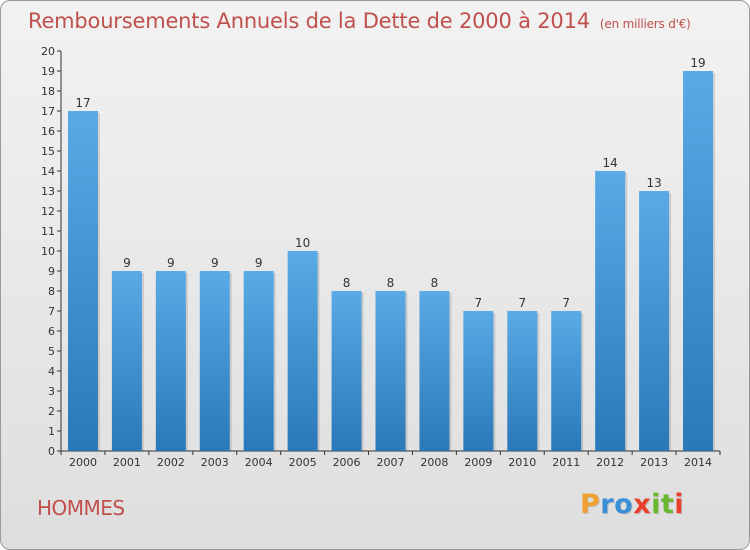  What do you see at coordinates (610, 163) in the screenshot?
I see `data-label: 14` at bounding box center [610, 163].